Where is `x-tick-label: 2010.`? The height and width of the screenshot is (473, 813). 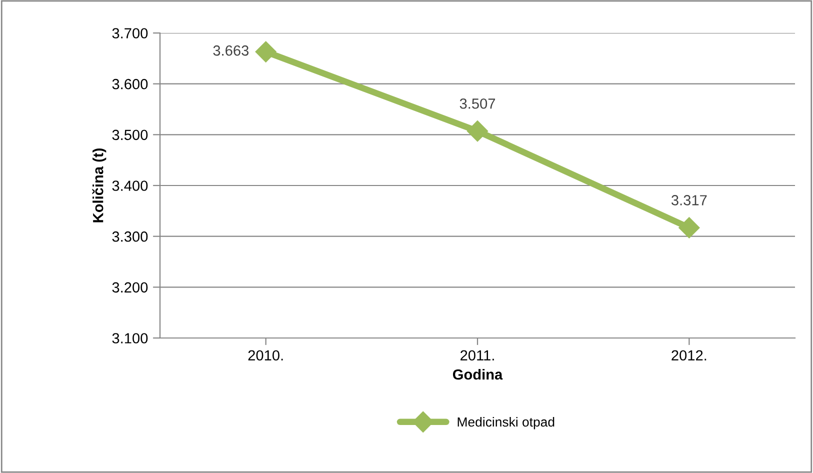
x-tick-label: 2010. is located at coordinates (265, 355).